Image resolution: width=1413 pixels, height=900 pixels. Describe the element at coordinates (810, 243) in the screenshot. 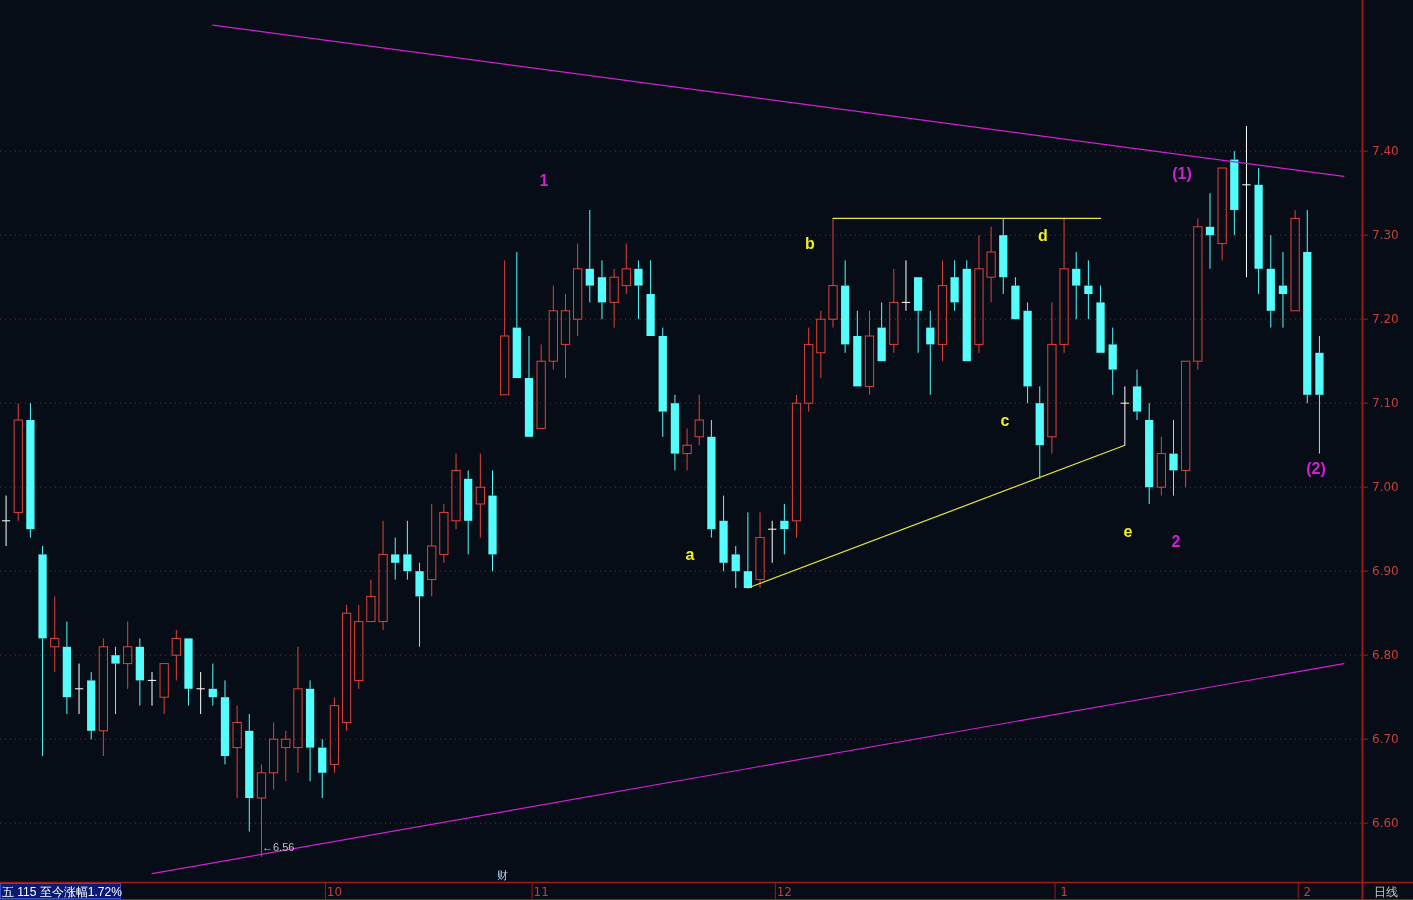

I see `annotation: b` at that location.